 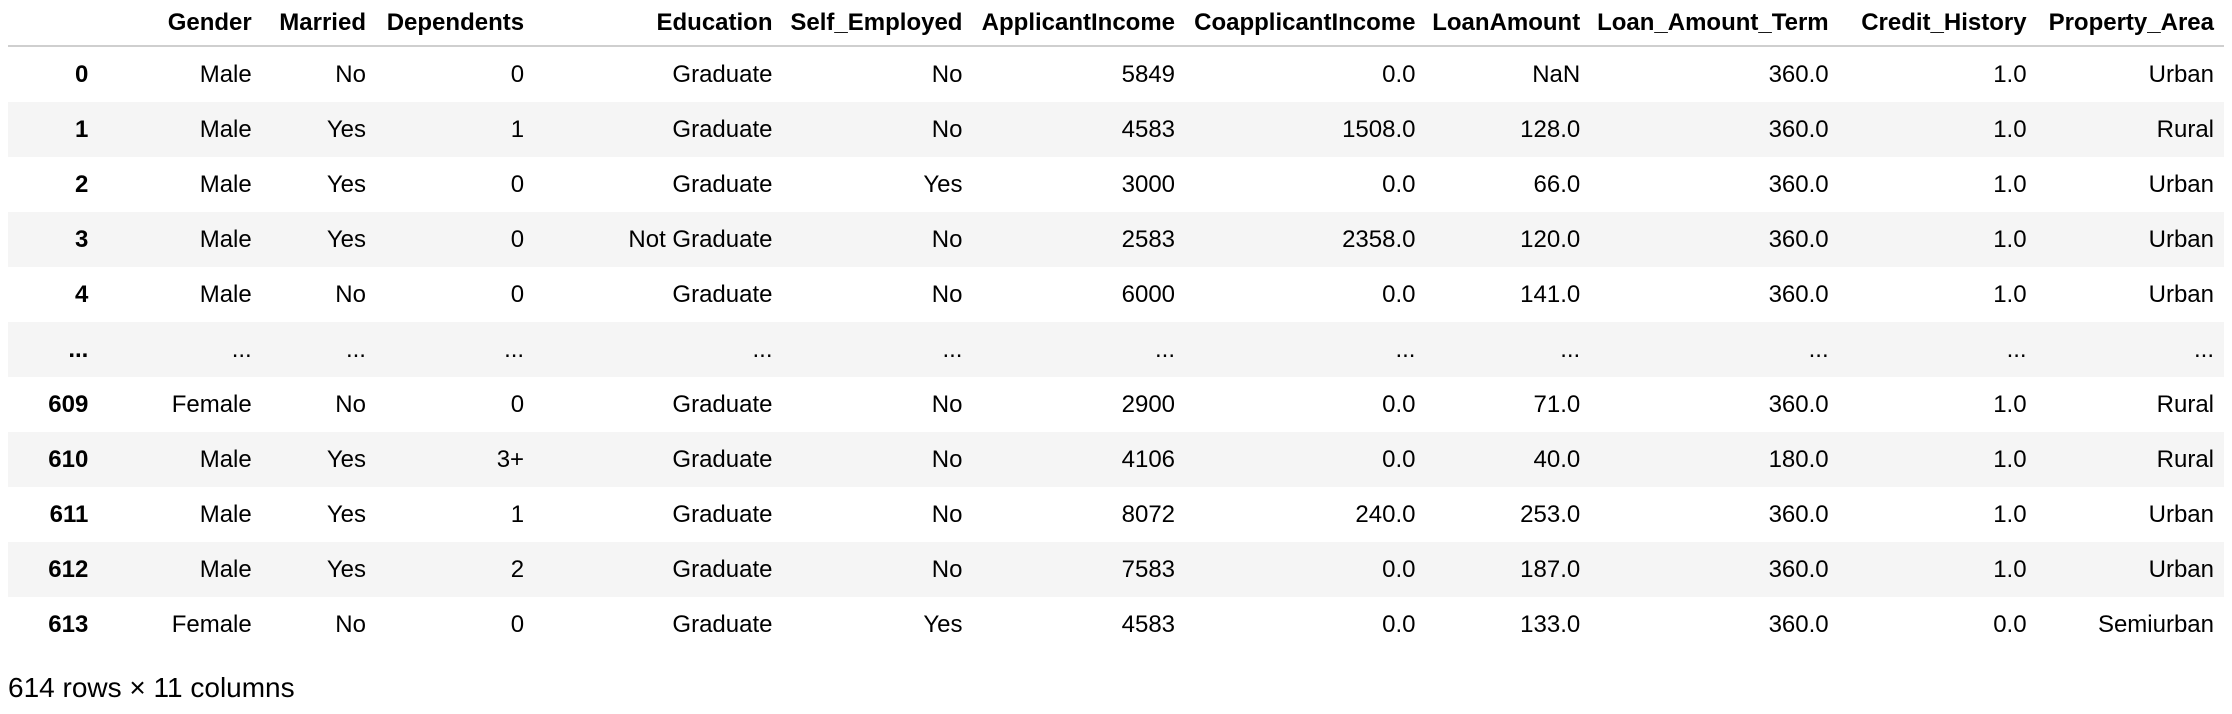 I want to click on table-cell: 4106, so click(x=1148, y=459).